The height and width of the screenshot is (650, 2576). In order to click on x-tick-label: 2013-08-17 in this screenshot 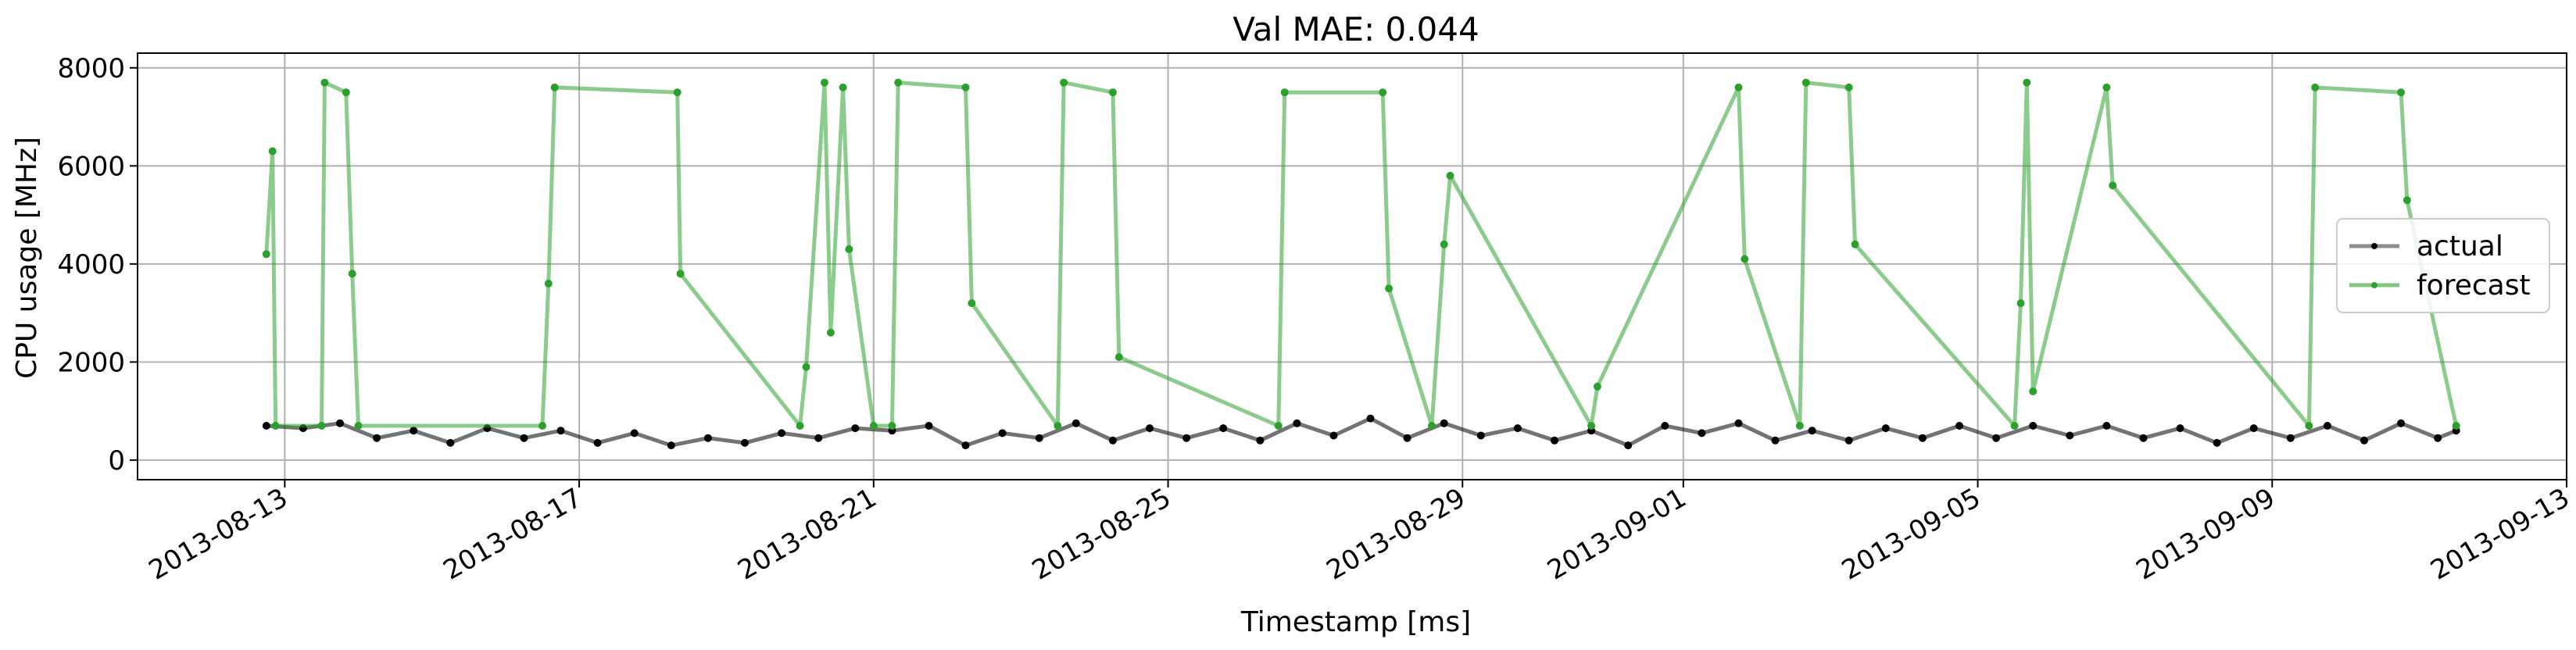, I will do `click(512, 534)`.